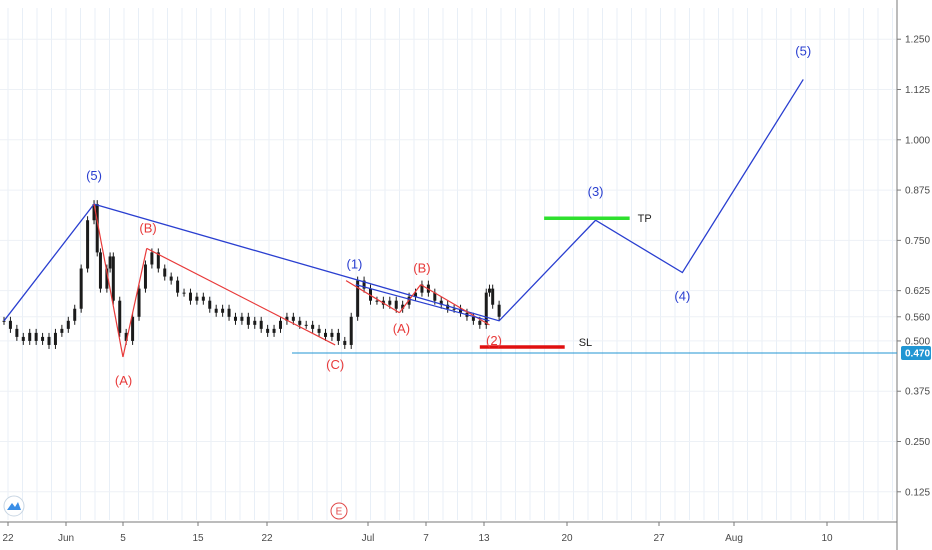 The width and height of the screenshot is (932, 550). What do you see at coordinates (368, 538) in the screenshot?
I see `x-tick-label: Jul` at bounding box center [368, 538].